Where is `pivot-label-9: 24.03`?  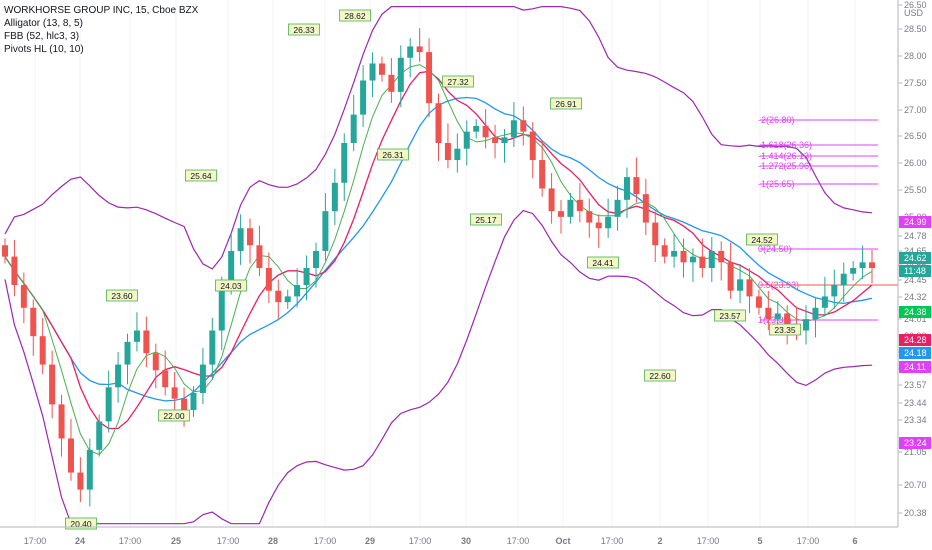 pivot-label-9: 24.03 is located at coordinates (231, 286).